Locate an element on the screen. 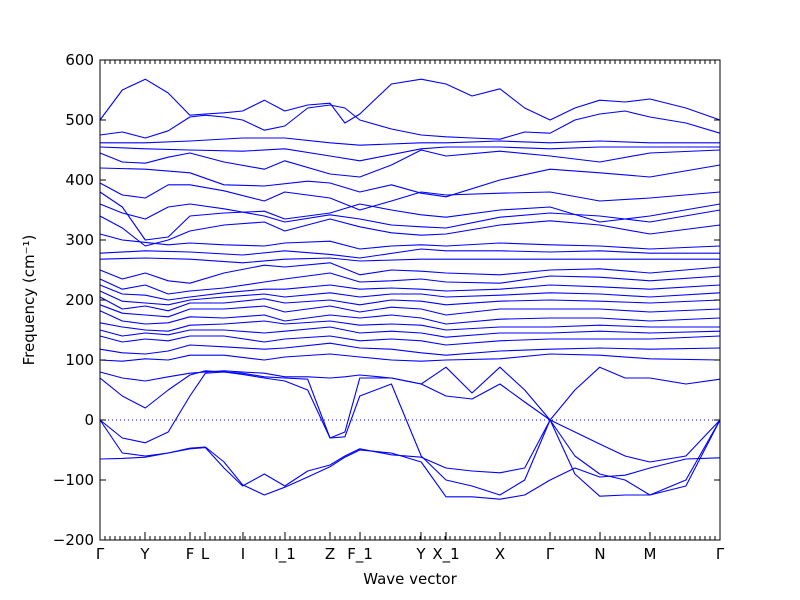  y-tick-label: 200 is located at coordinates (79, 300).